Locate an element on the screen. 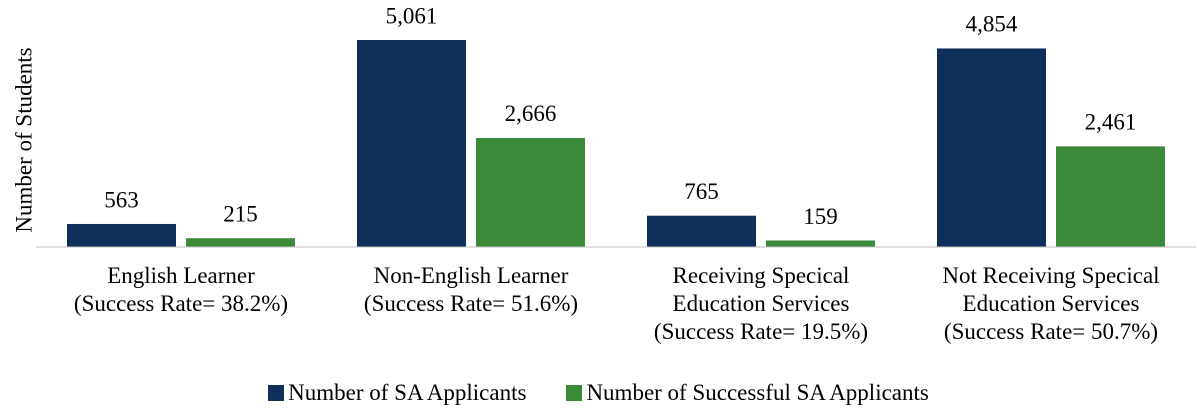 The image size is (1197, 417). value-label: 765 is located at coordinates (701, 191).